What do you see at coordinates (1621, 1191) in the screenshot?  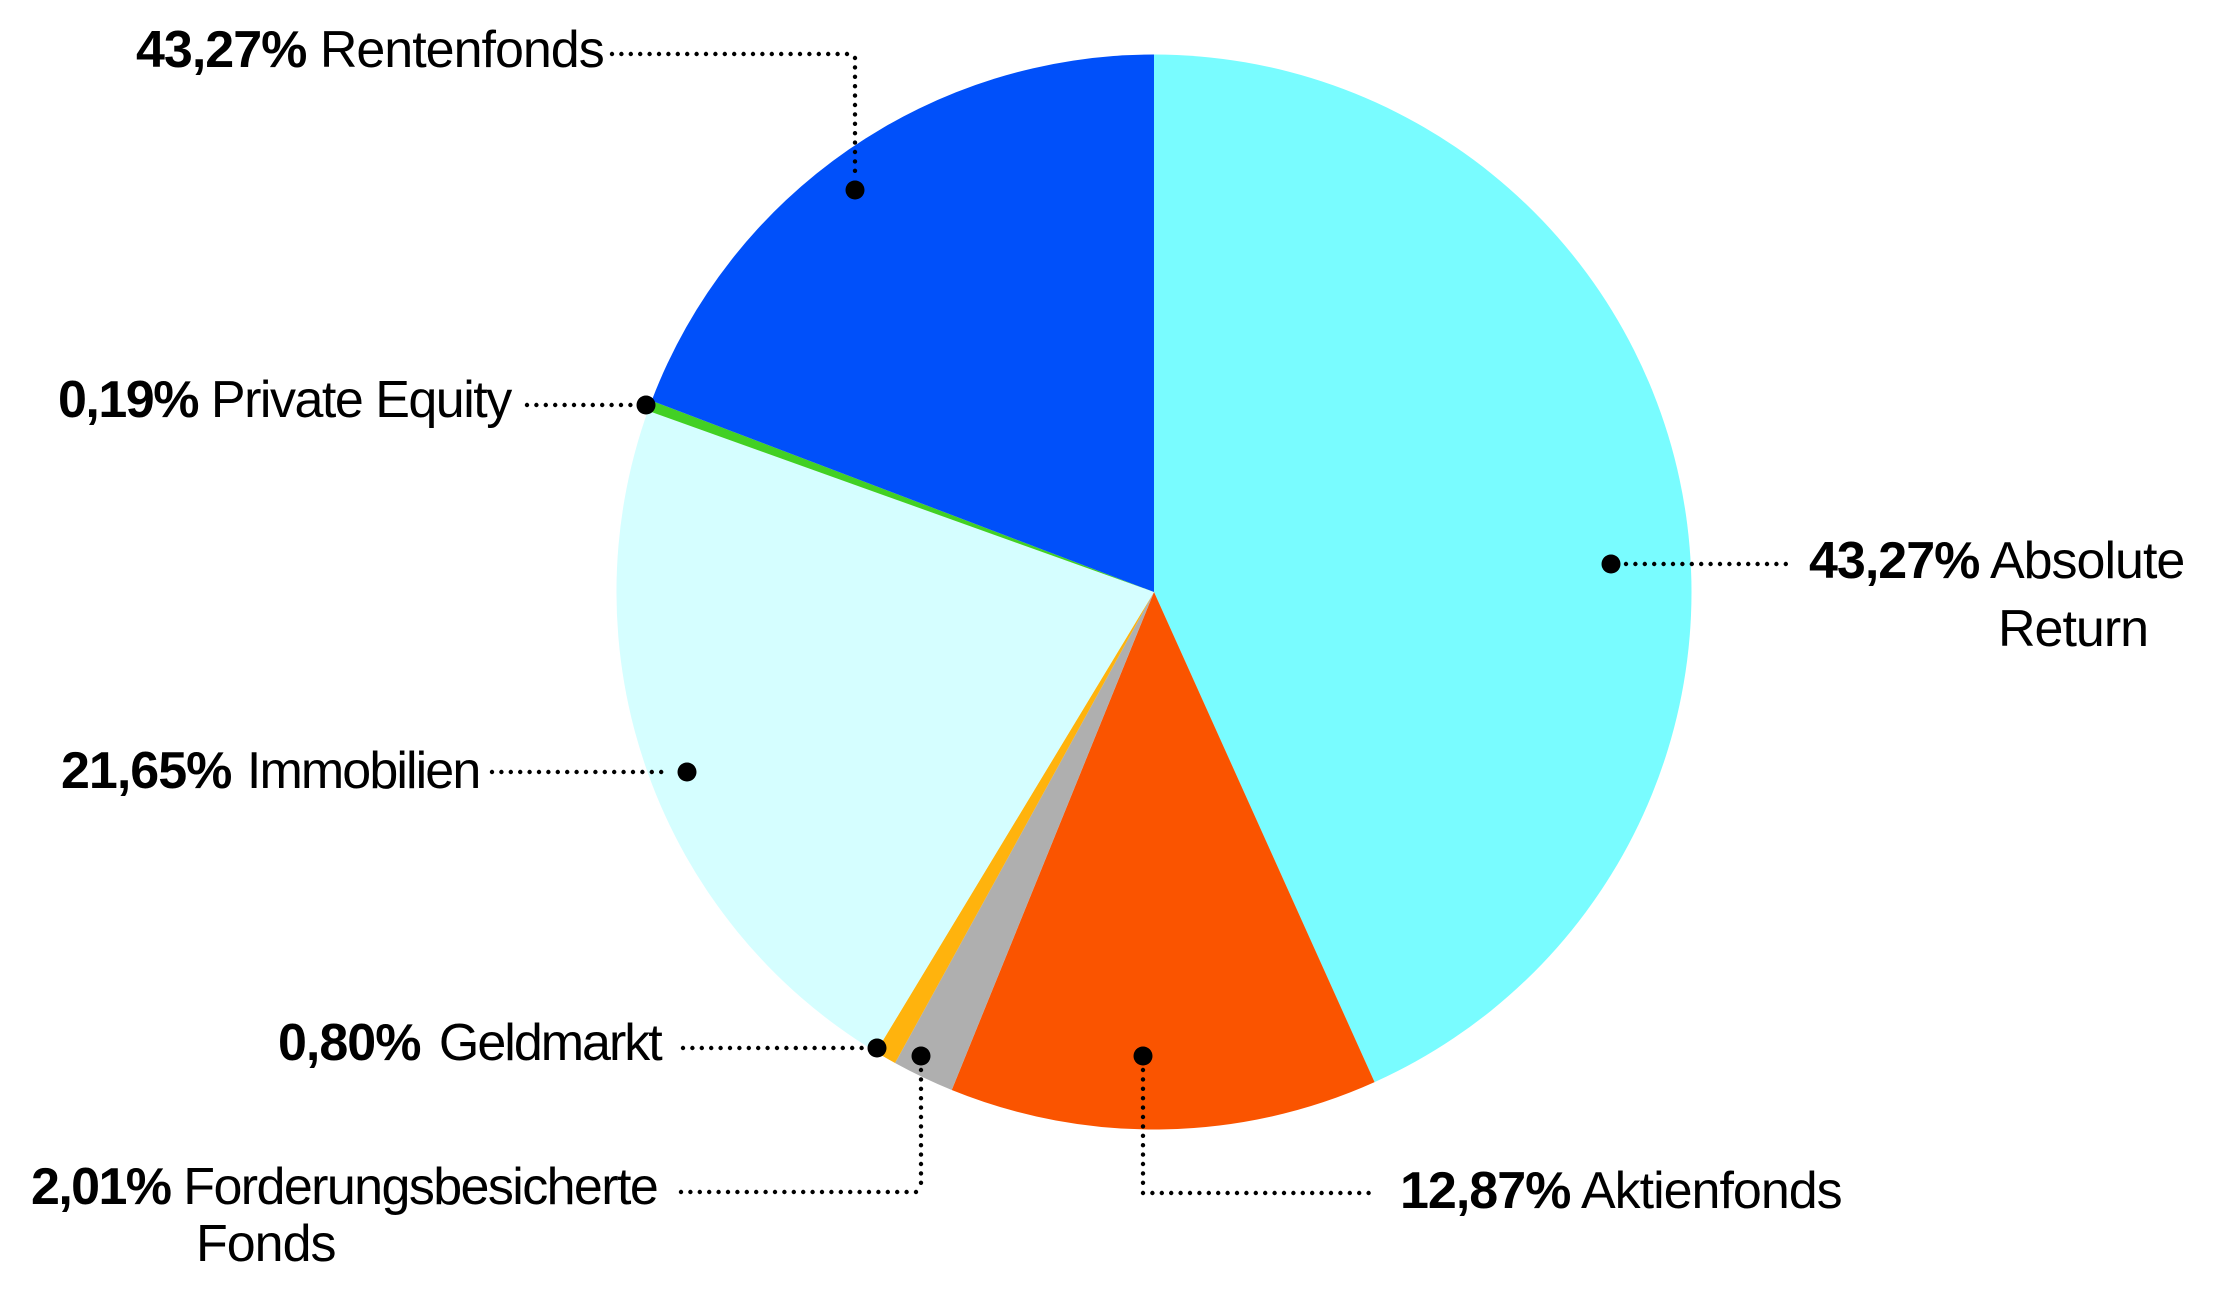 I see `svg-text: 12,87% Aktienfonds` at bounding box center [1621, 1191].